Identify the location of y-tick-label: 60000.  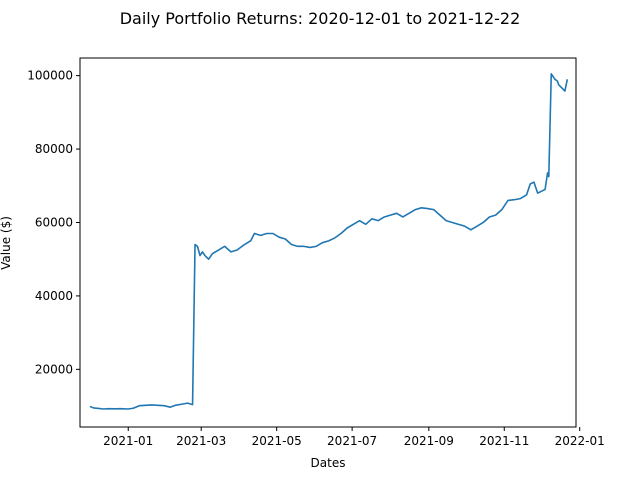
(54, 222).